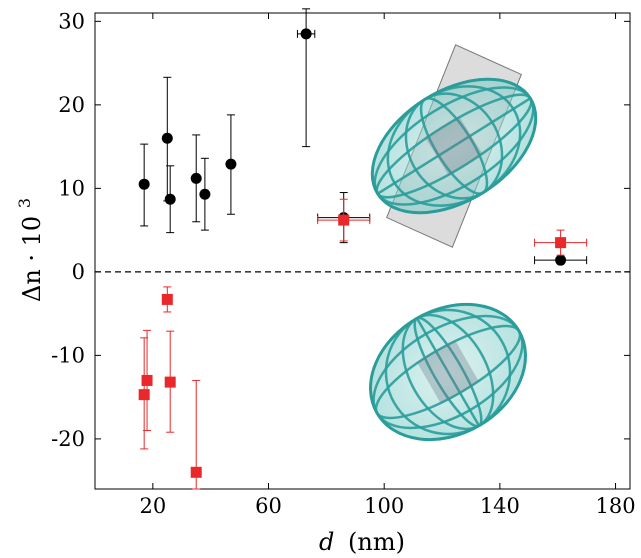 The height and width of the screenshot is (558, 641). What do you see at coordinates (615, 506) in the screenshot?
I see `x-tick-label: 180` at bounding box center [615, 506].